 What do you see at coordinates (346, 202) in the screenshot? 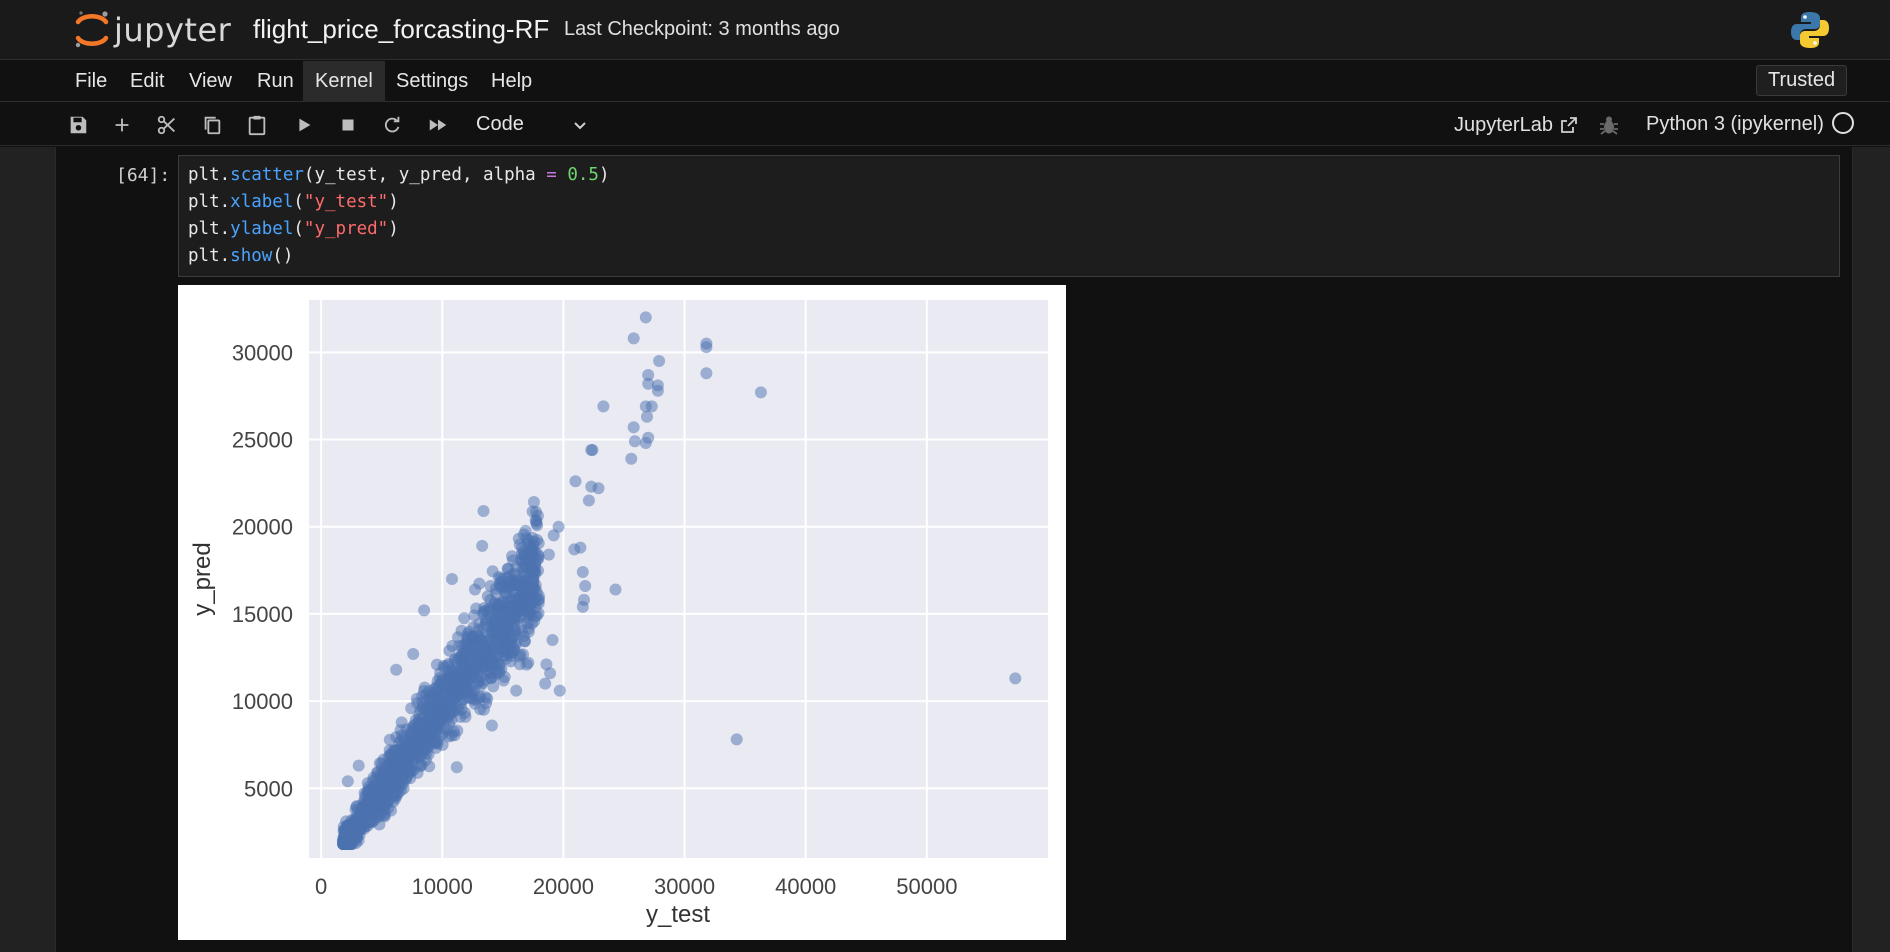
I see `code-token-xlabel-string: "y_test"` at bounding box center [346, 202].